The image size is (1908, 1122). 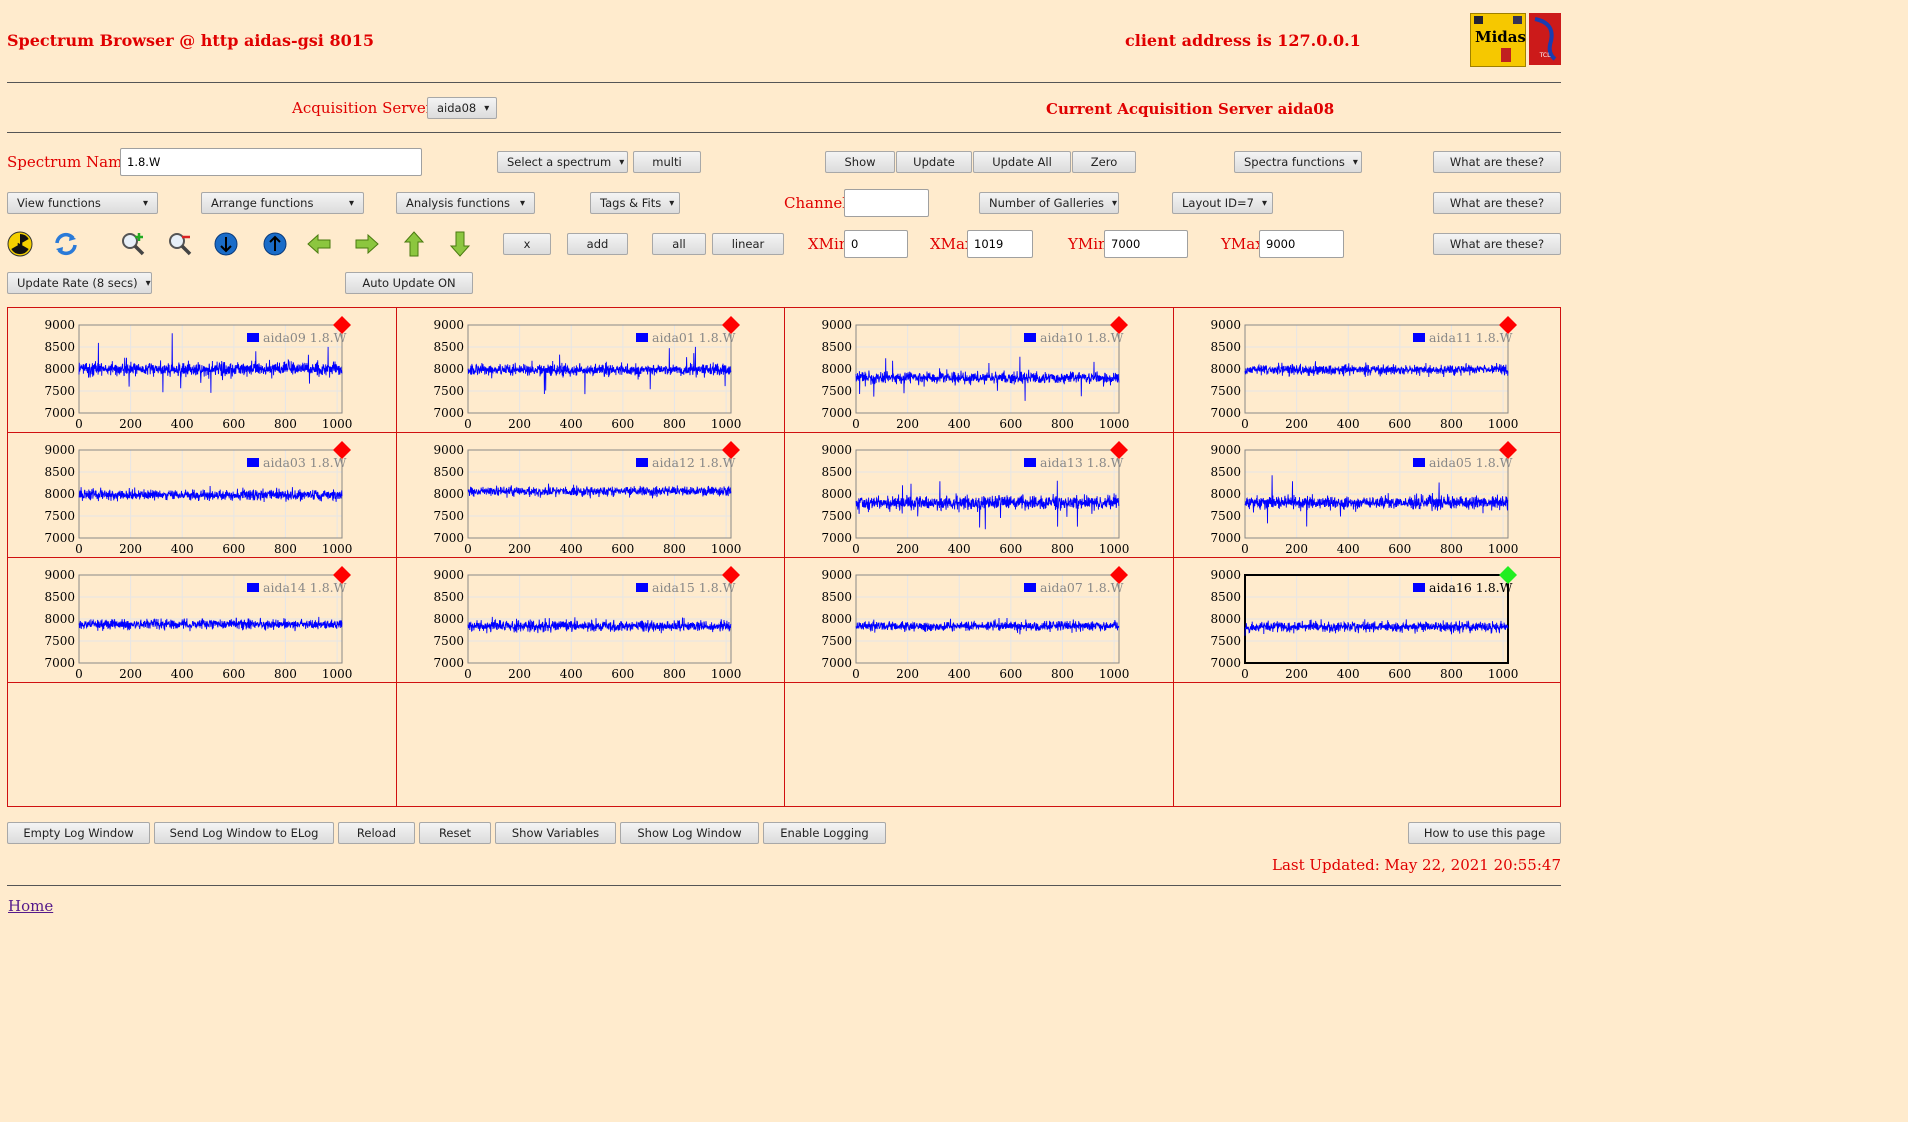 What do you see at coordinates (20, 244) in the screenshot?
I see `radiation-icon` at bounding box center [20, 244].